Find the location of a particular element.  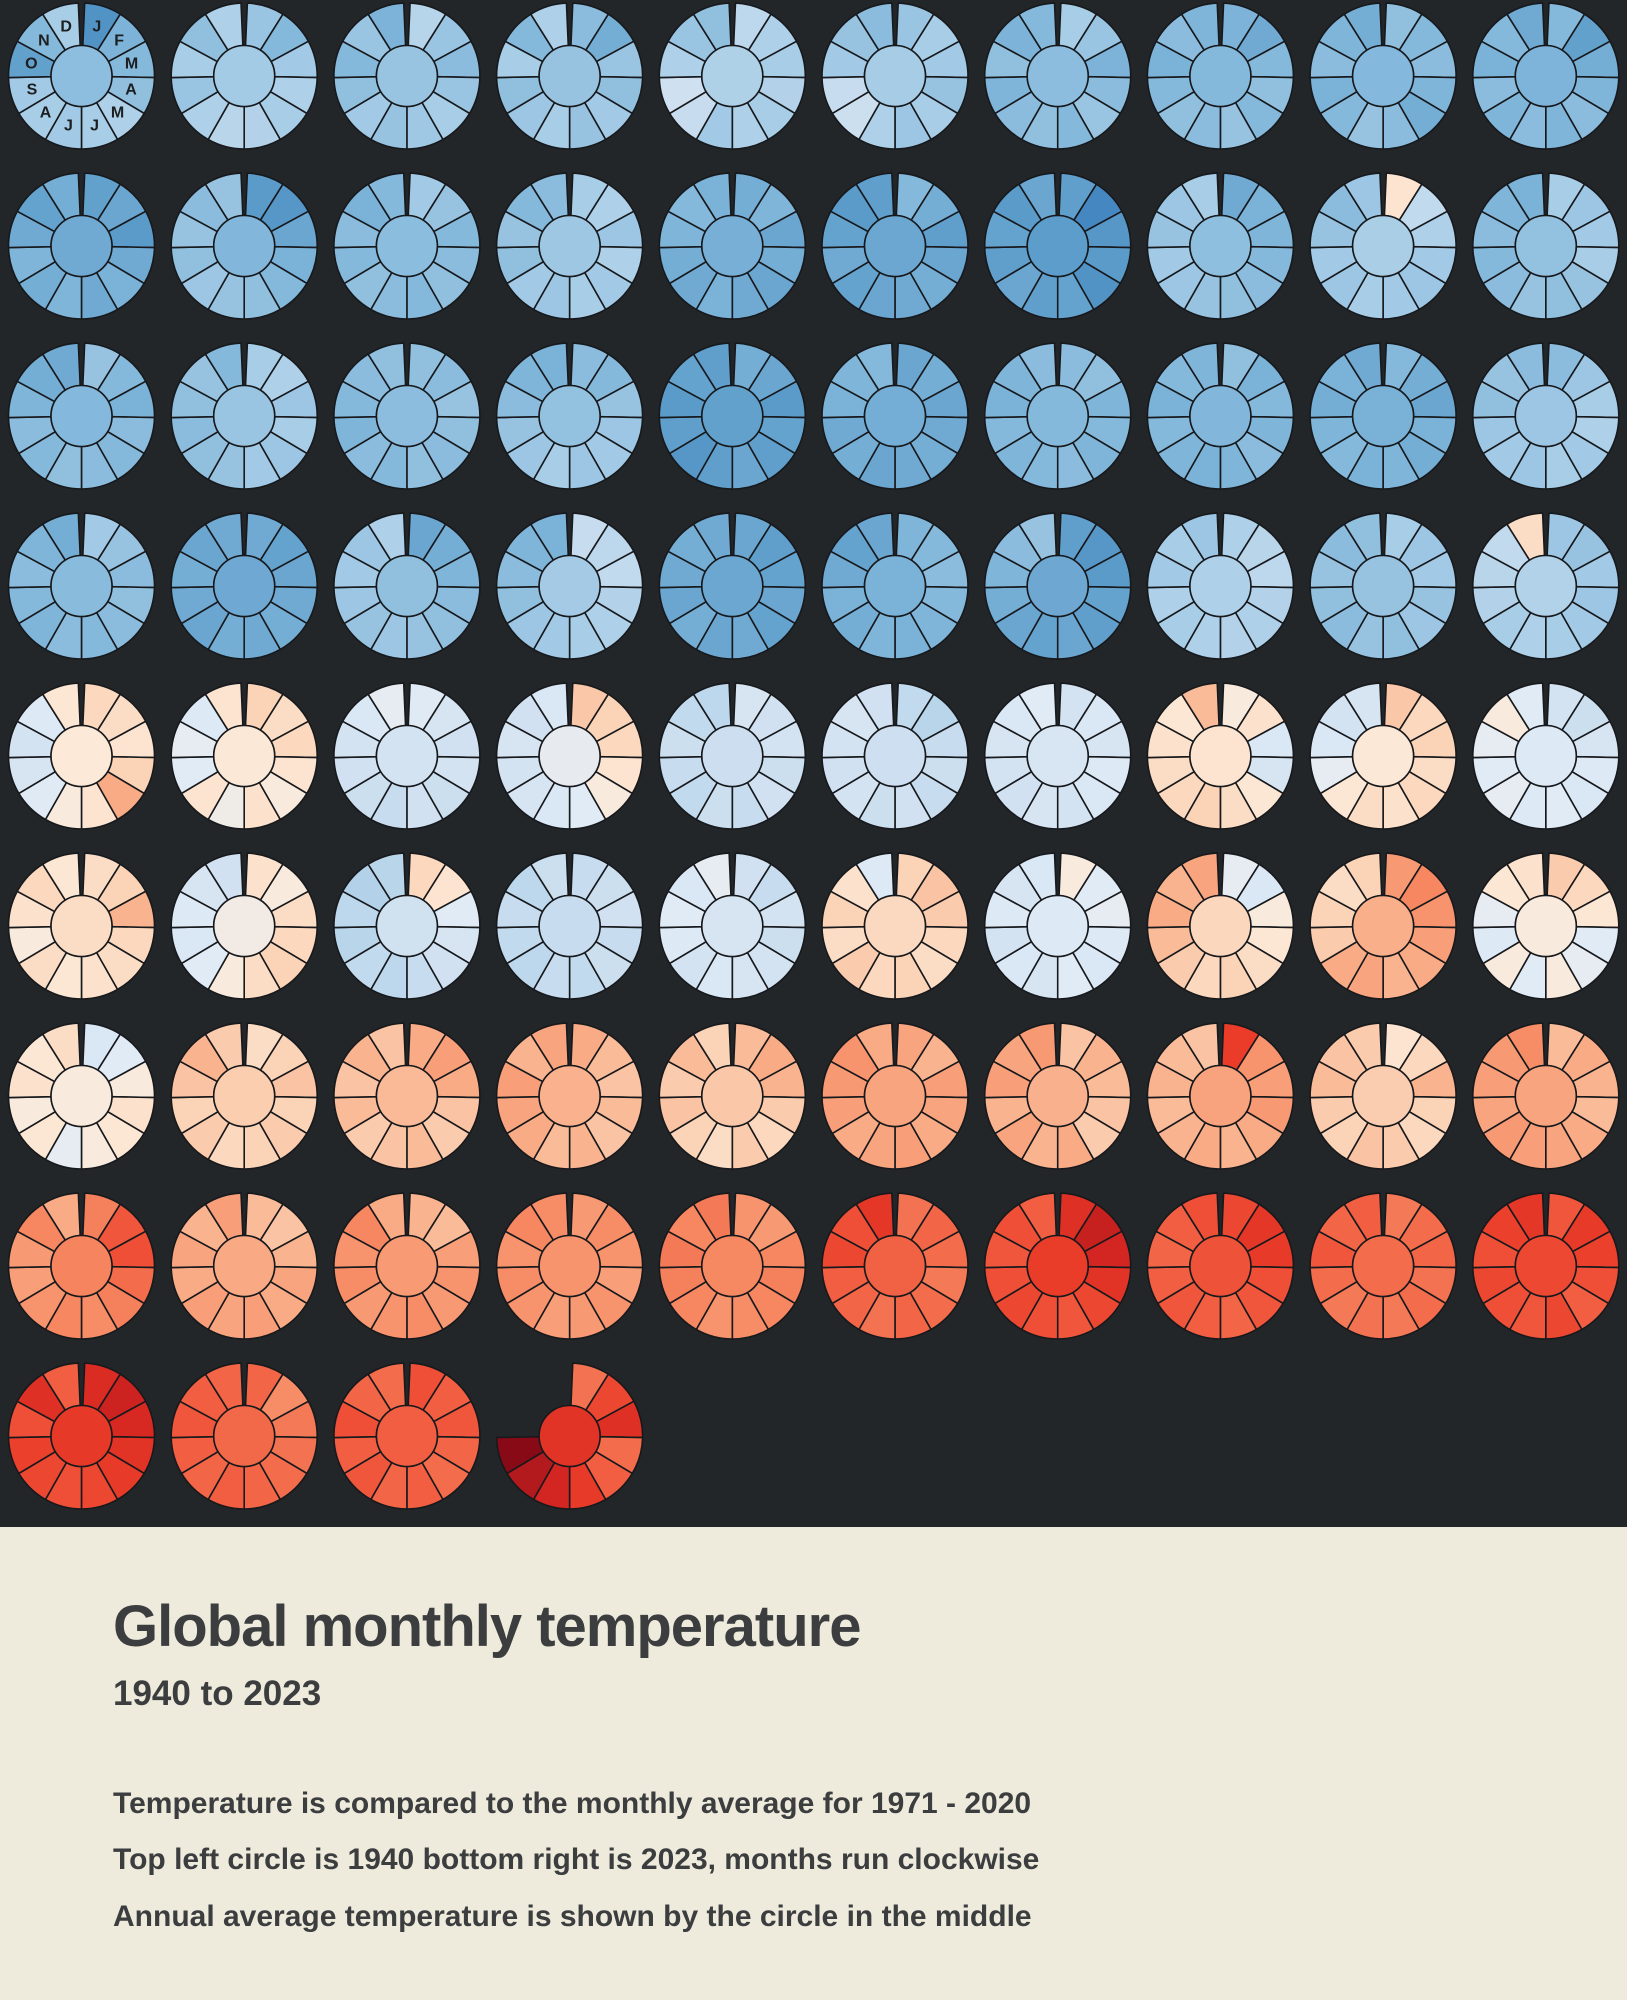

annual-average-disc-1986 is located at coordinates (1057, 756).